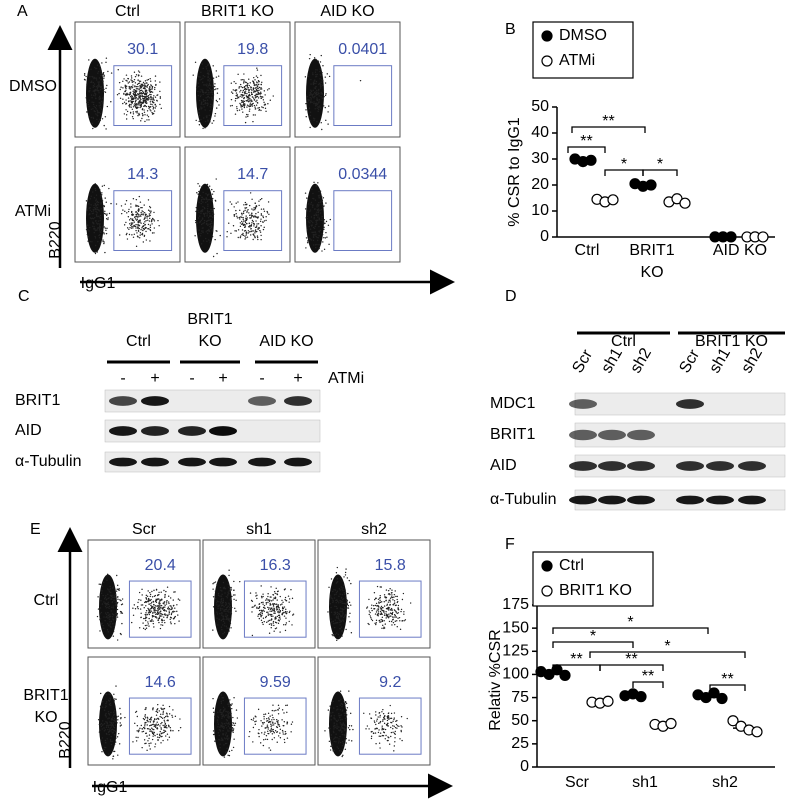  I want to click on data-point, so click(731, 237).